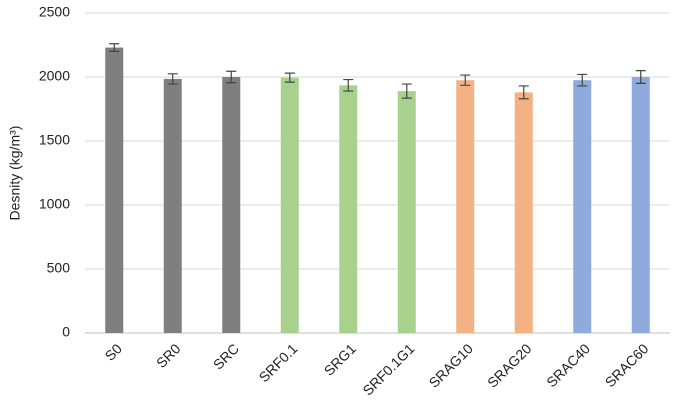  What do you see at coordinates (59, 268) in the screenshot?
I see `y-tick-label: 500` at bounding box center [59, 268].